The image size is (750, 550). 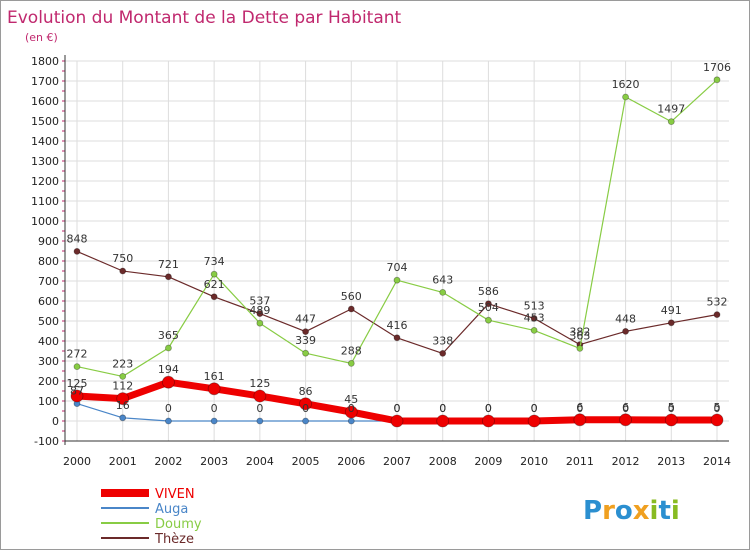 What do you see at coordinates (48, 261) in the screenshot?
I see `y-tick-label: 800` at bounding box center [48, 261].